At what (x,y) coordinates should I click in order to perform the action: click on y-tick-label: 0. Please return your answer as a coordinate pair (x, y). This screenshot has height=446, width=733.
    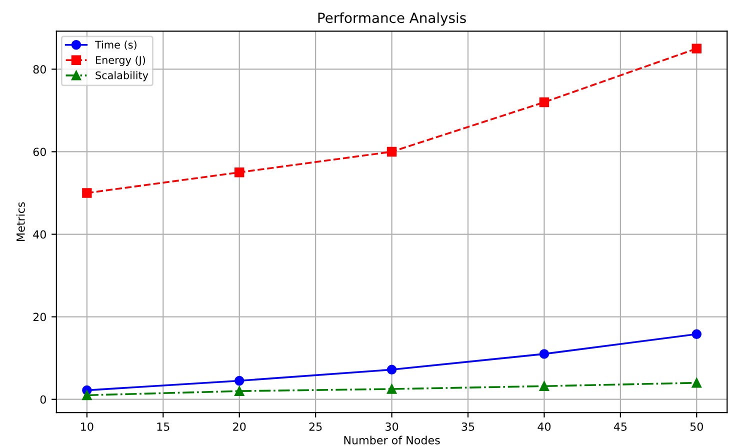
    Looking at the image, I should click on (43, 399).